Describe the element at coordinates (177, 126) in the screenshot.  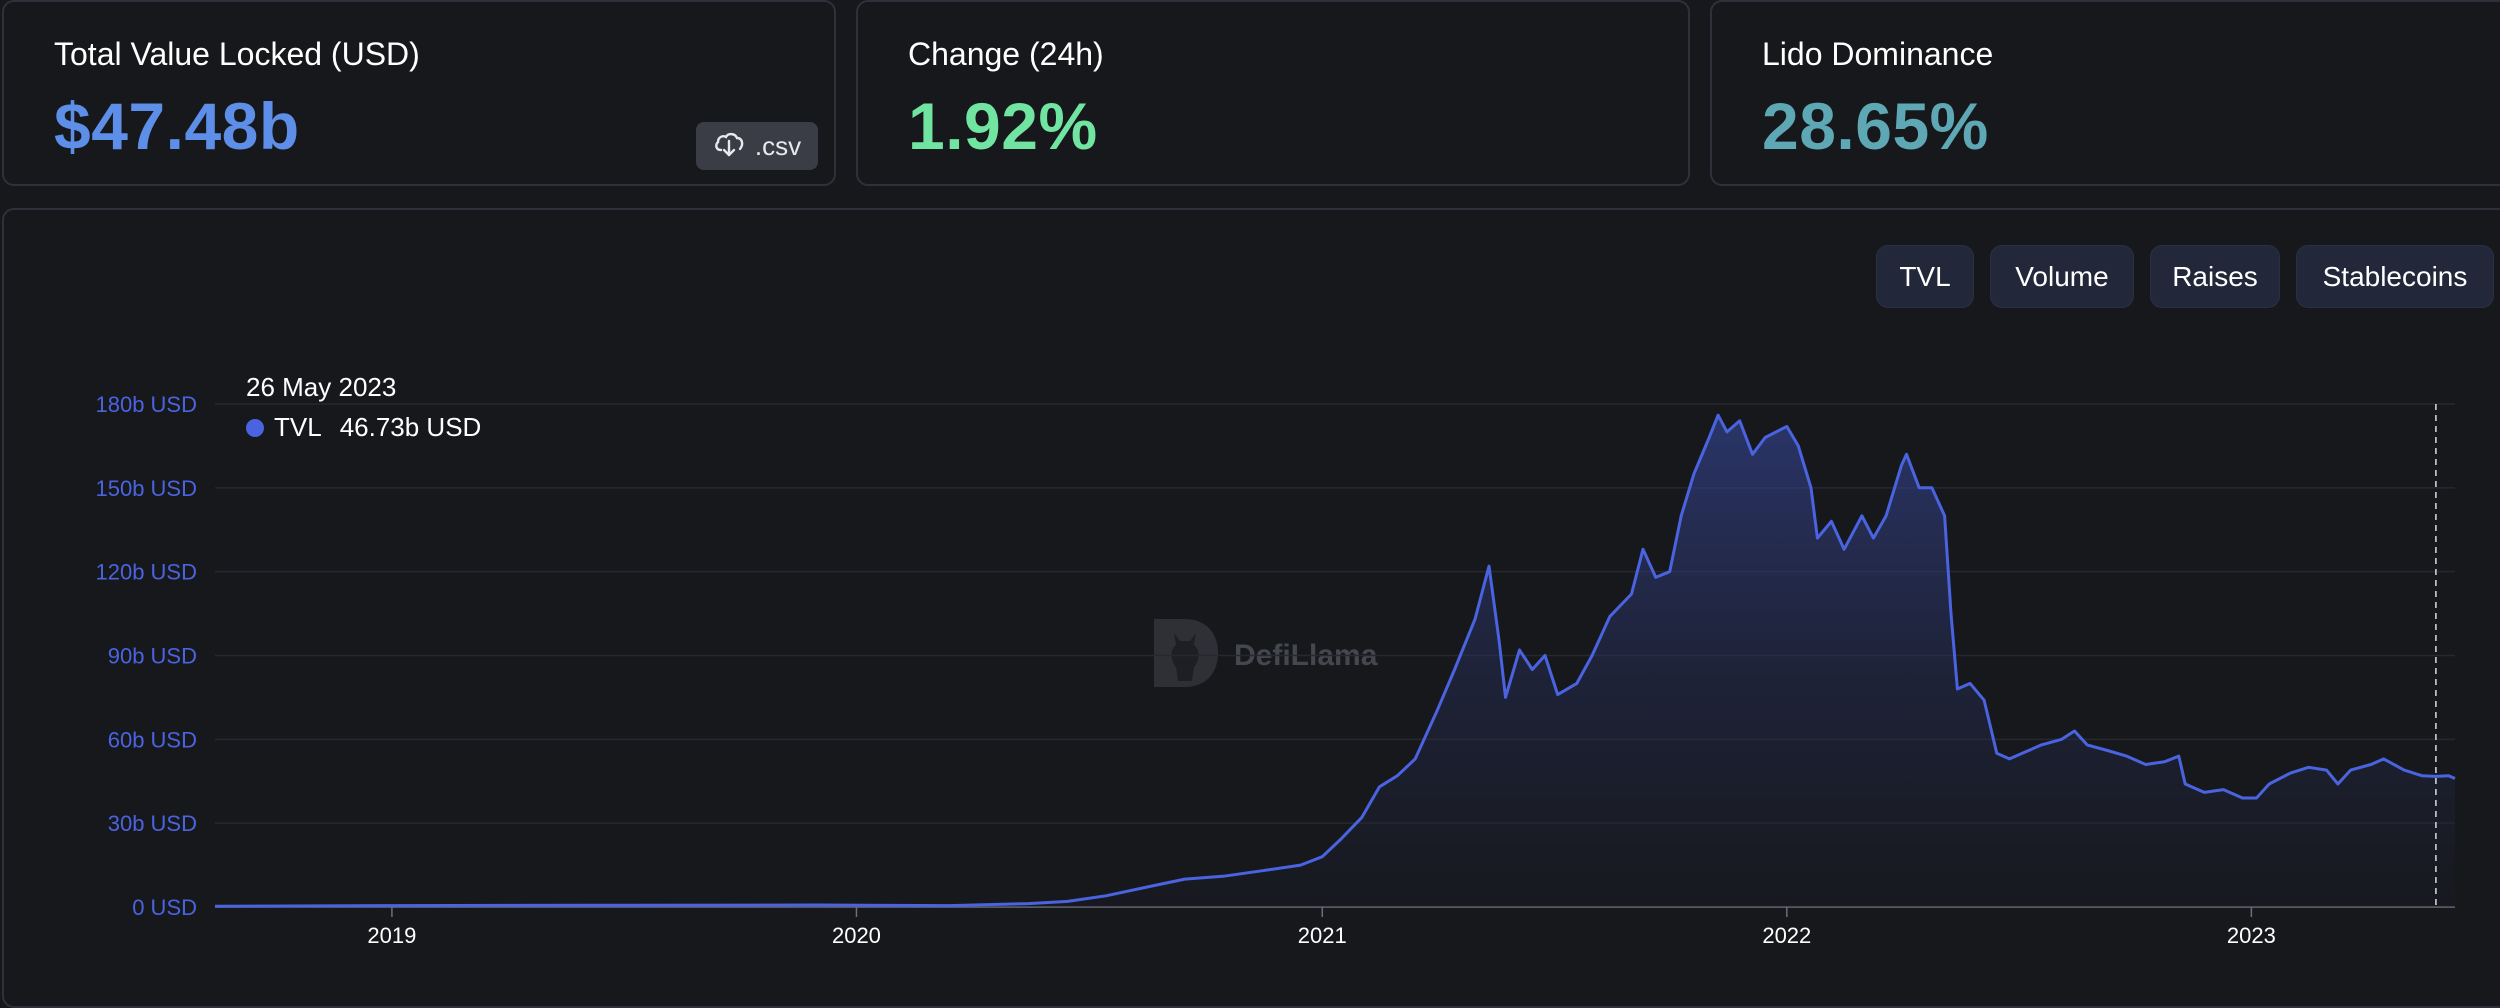
I see `stat-value: $47.48b` at that location.